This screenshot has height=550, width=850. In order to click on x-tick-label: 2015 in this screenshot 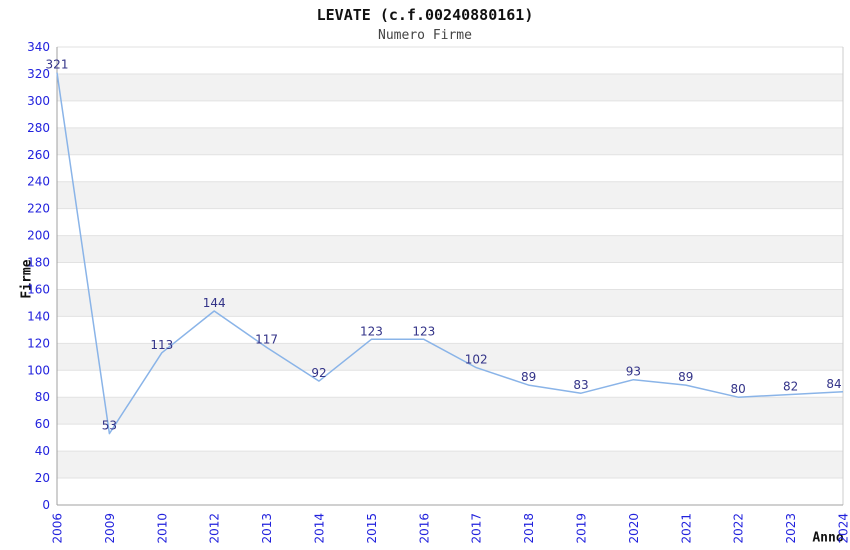, I will do `click(372, 528)`.